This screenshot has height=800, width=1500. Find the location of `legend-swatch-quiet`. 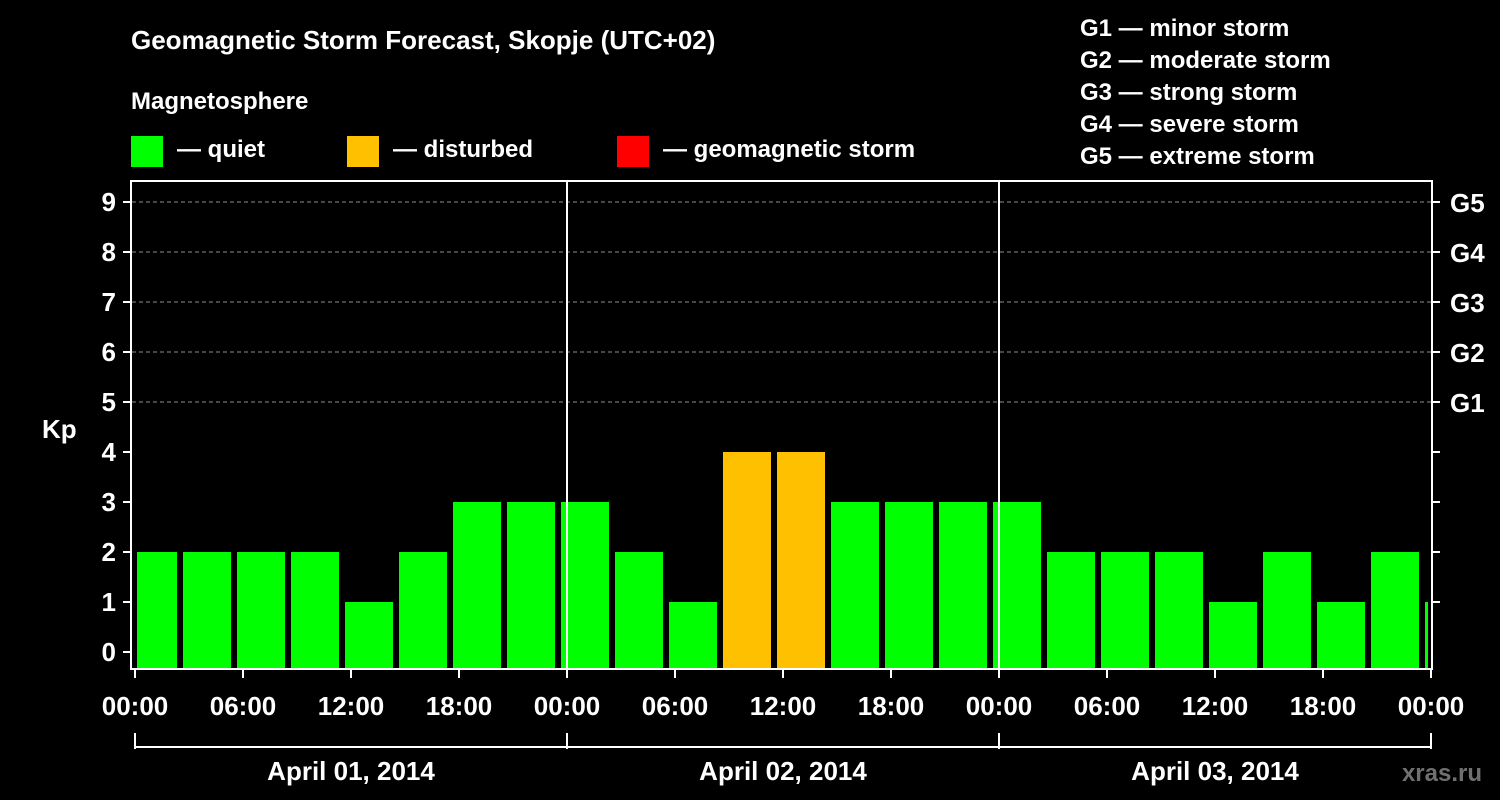

legend-swatch-quiet is located at coordinates (147, 151).